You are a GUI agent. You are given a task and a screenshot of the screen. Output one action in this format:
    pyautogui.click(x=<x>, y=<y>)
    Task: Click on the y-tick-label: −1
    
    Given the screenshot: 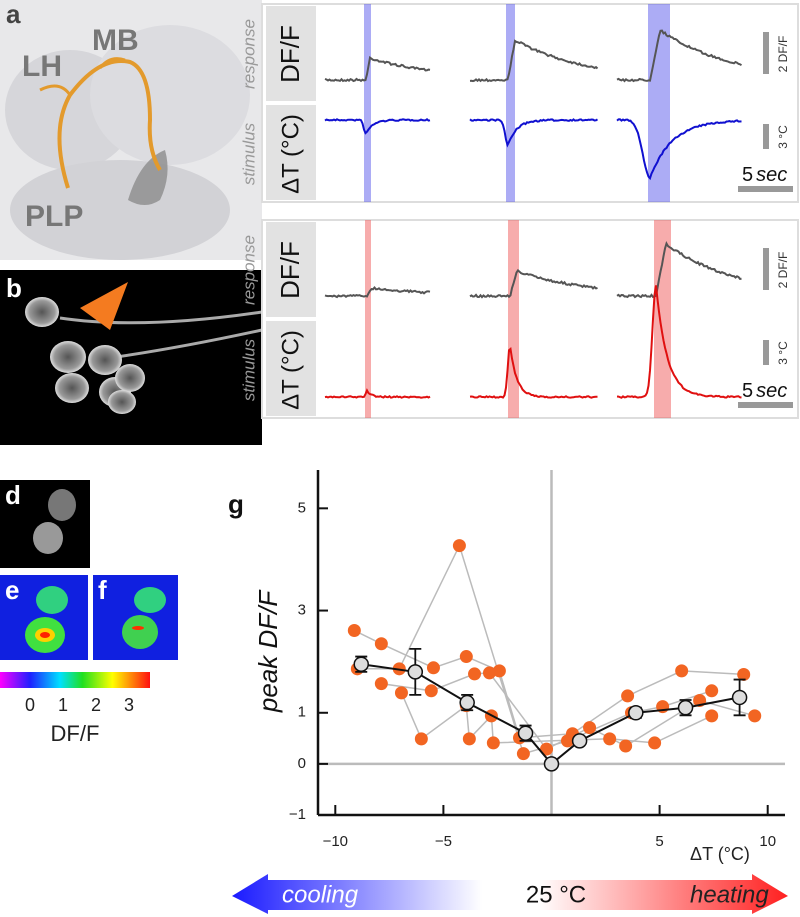 What is the action you would take?
    pyautogui.click(x=297, y=814)
    